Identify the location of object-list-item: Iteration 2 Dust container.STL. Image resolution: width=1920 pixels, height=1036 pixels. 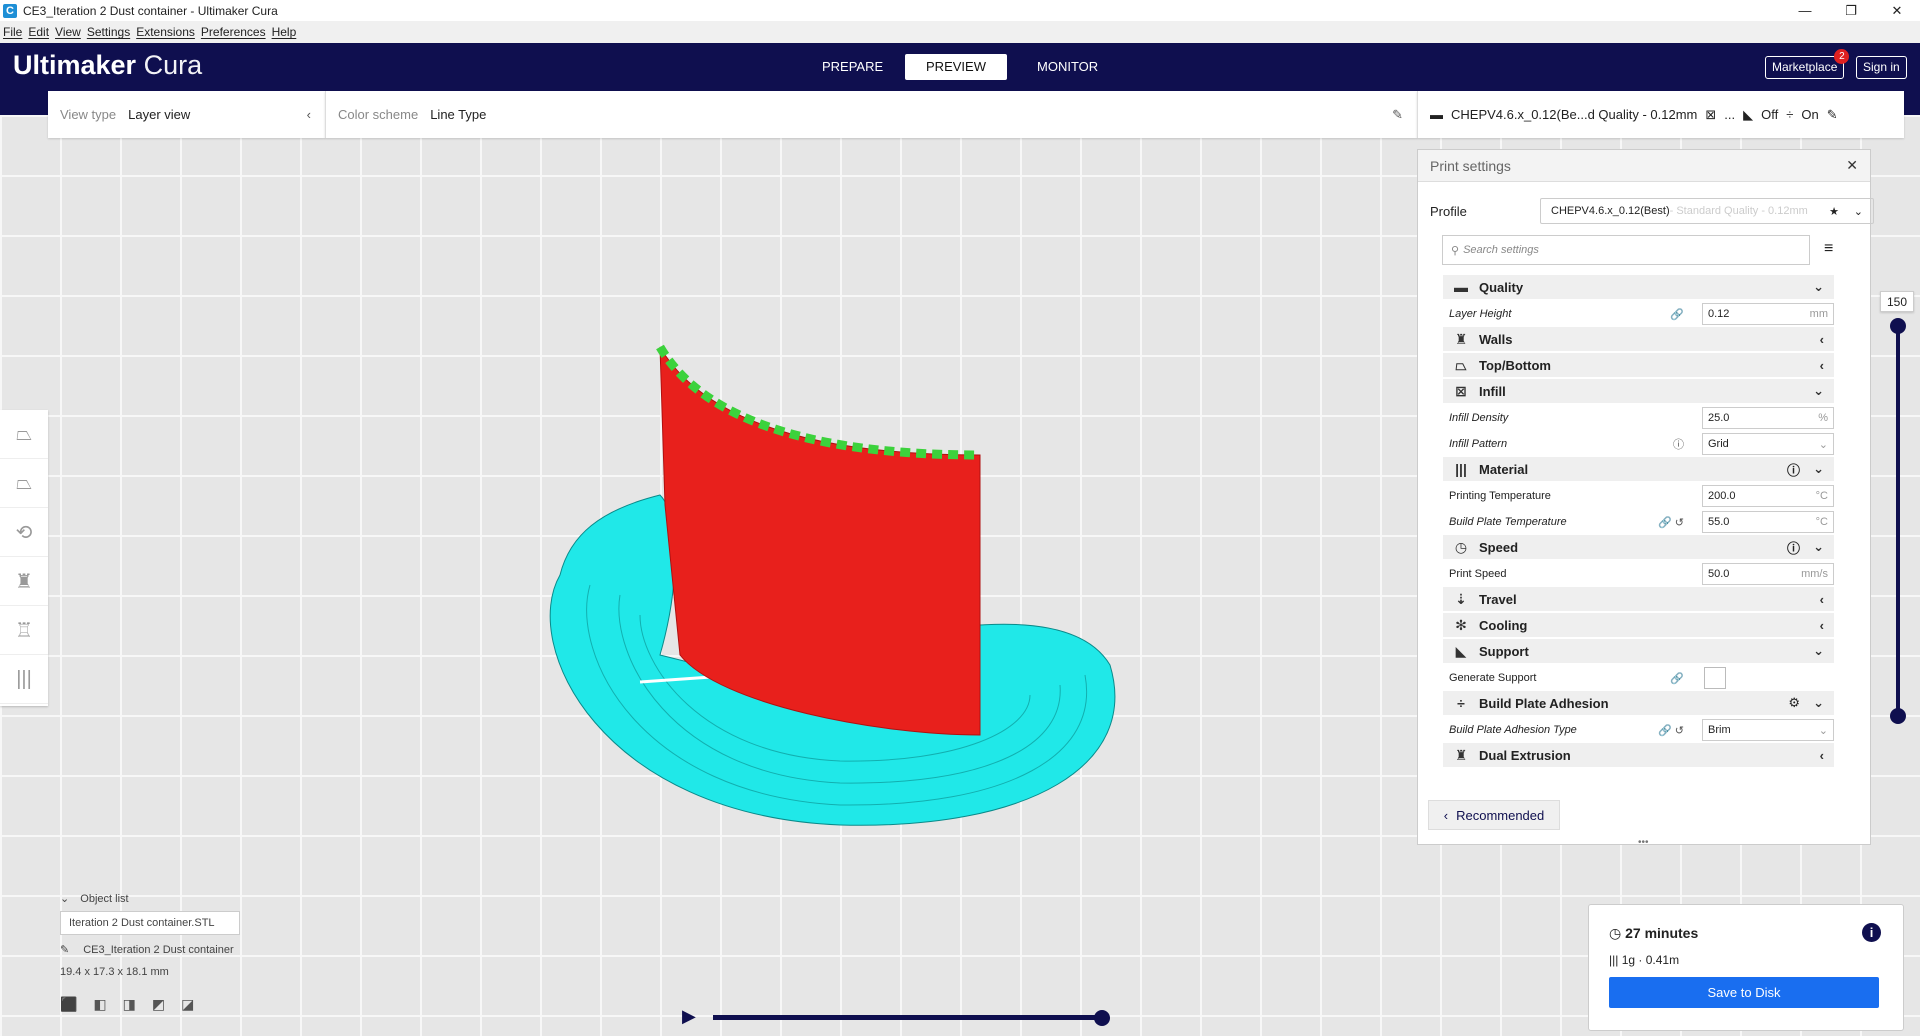
(150, 923).